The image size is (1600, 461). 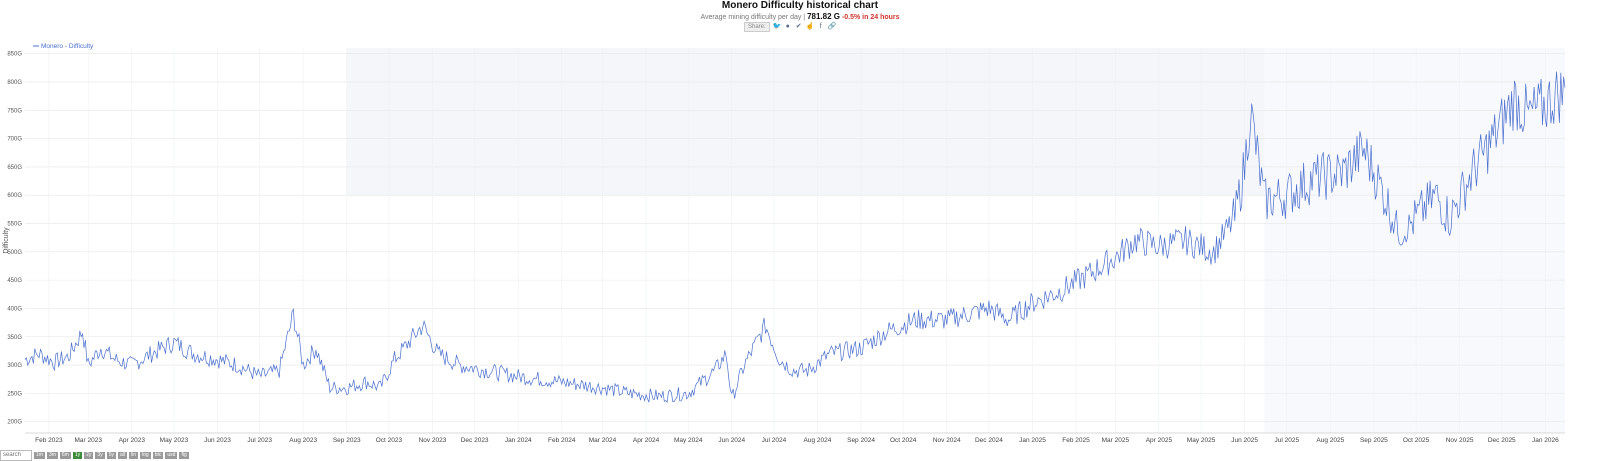 What do you see at coordinates (1416, 440) in the screenshot?
I see `x-tick-label: Oct 2025` at bounding box center [1416, 440].